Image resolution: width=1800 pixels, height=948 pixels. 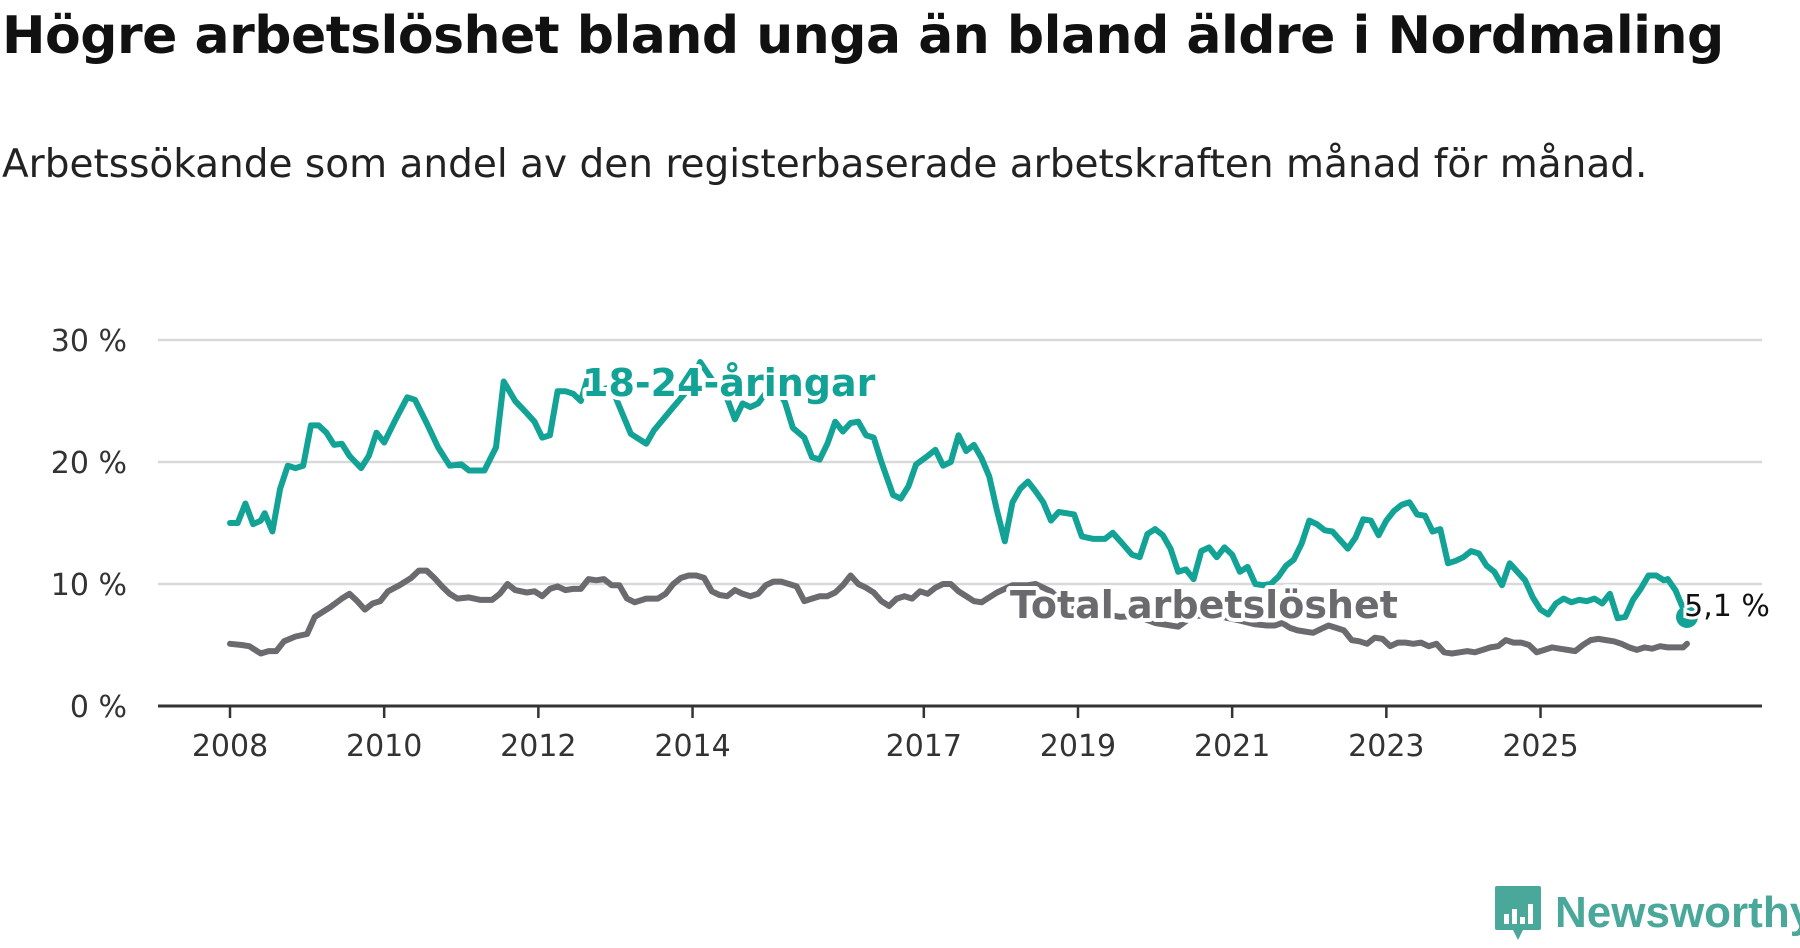 I want to click on x-tick-label: 2008, so click(x=230, y=746).